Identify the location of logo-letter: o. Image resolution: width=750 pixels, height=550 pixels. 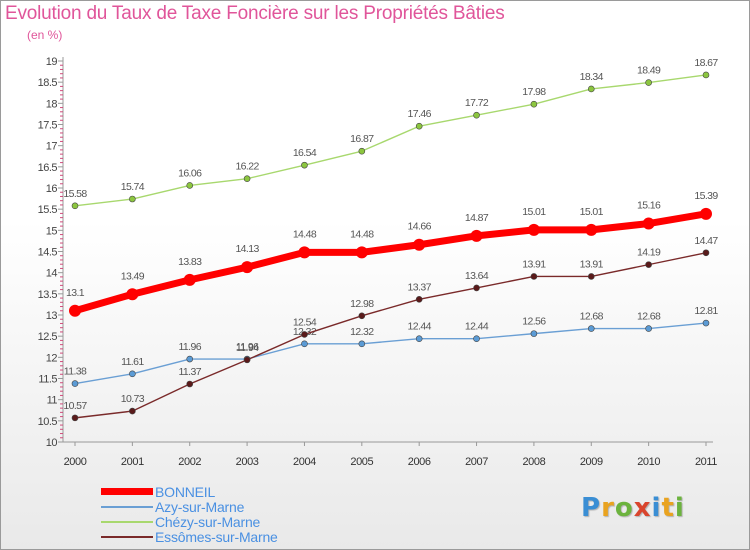
(624, 508).